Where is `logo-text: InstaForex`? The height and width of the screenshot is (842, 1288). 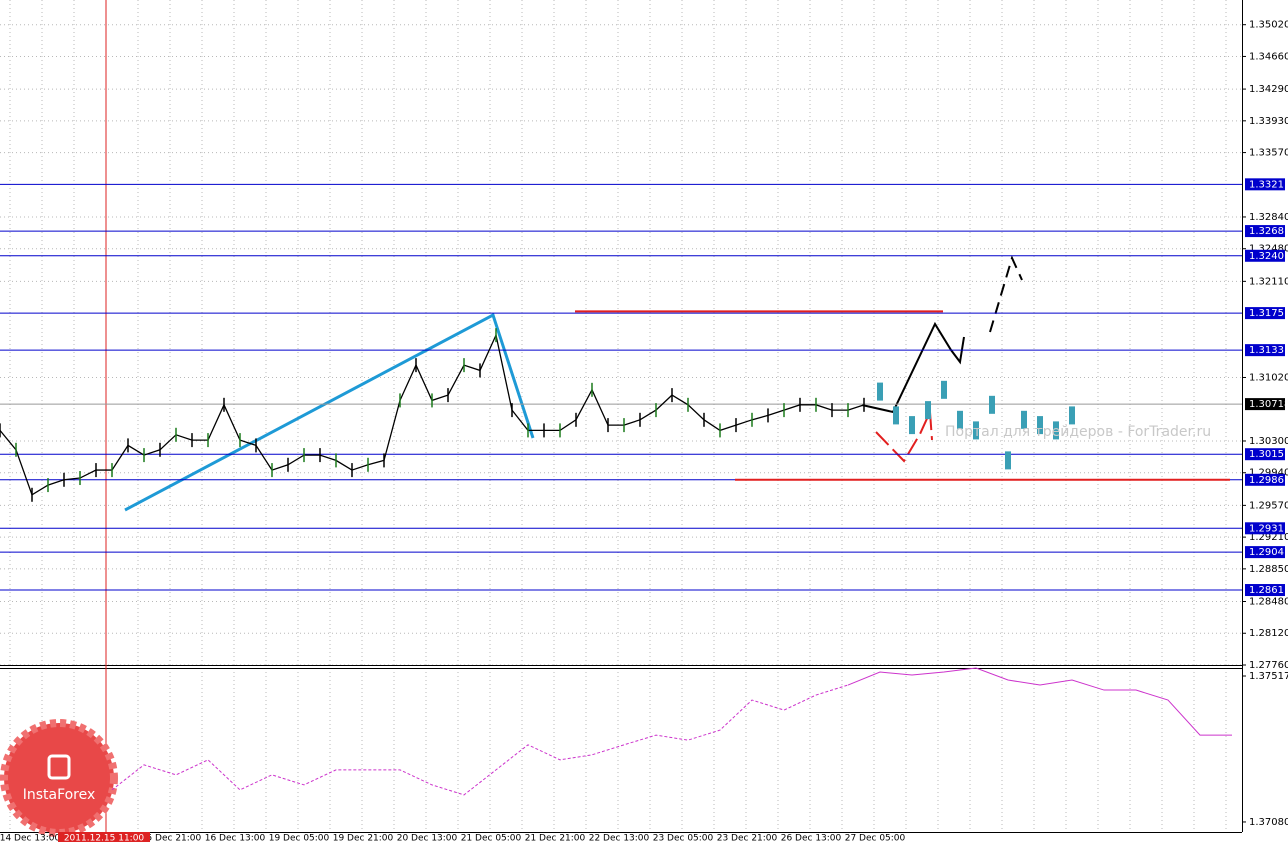 logo-text: InstaForex is located at coordinates (59, 795).